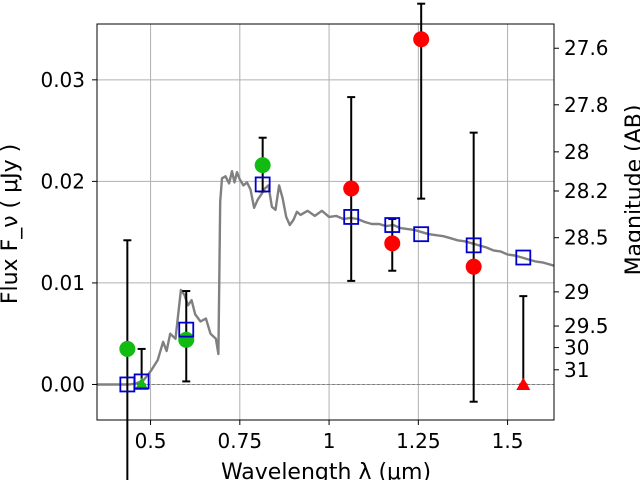  I want to click on x-axis-ticks: 0.5 0.75 1 1.25 1.5, so click(329, 436).